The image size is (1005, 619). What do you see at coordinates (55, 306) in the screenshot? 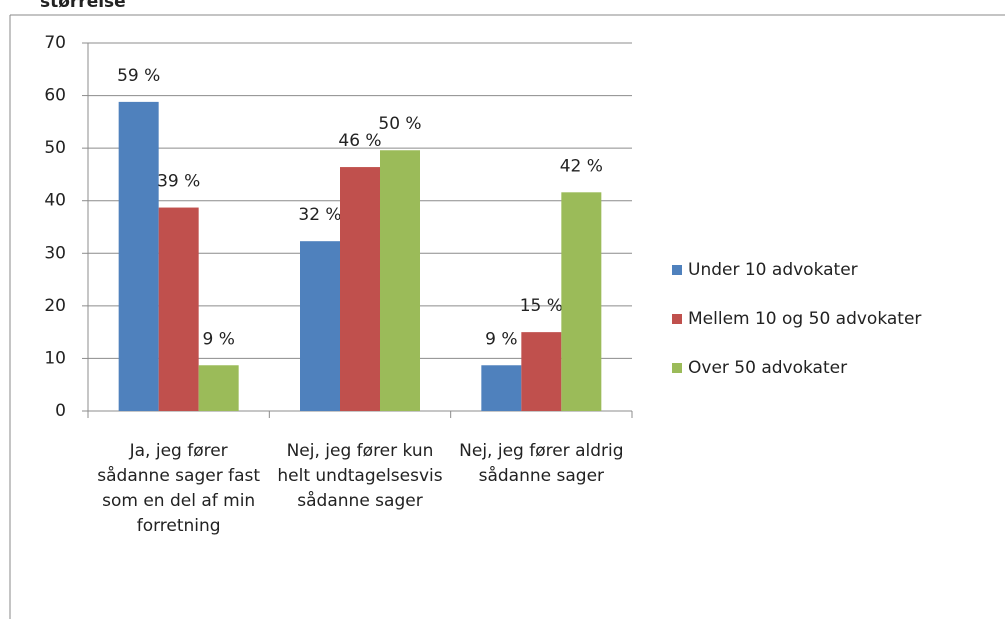
I see `y-tick-label: 20` at bounding box center [55, 306].